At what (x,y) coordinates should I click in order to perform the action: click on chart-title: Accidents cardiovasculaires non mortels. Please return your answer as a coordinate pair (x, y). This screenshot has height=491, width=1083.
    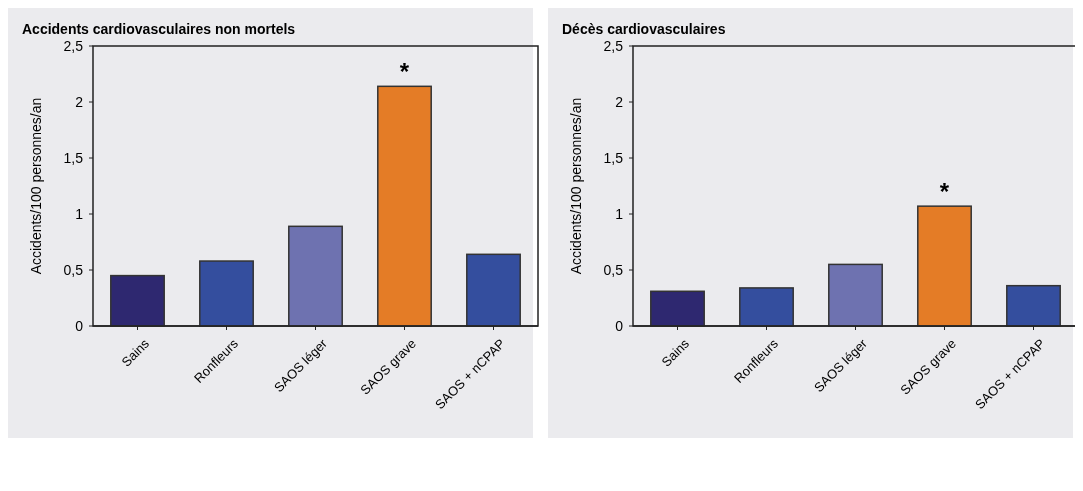
    Looking at the image, I should click on (159, 29).